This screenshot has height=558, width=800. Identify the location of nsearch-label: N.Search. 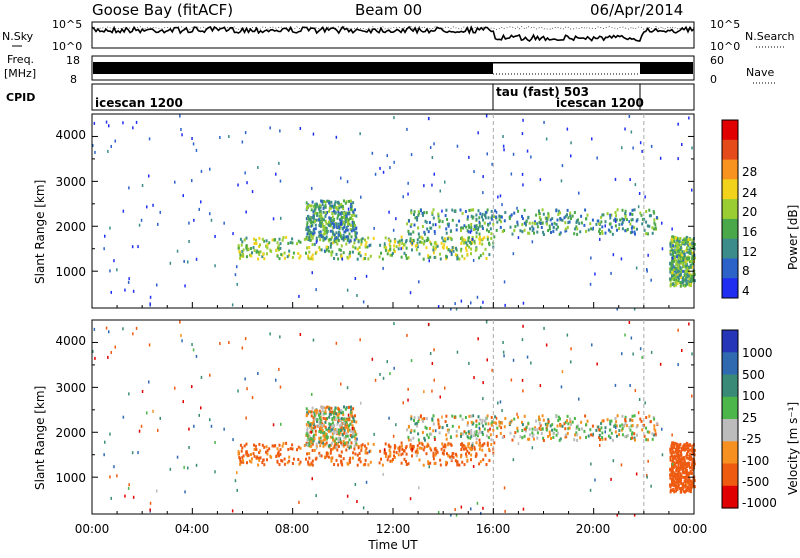
(770, 36).